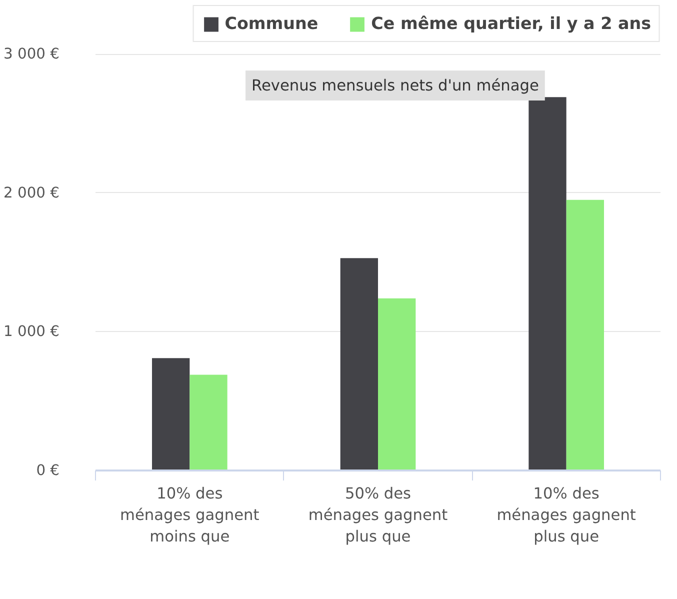 The image size is (677, 599). I want to click on legend-label: Ce même quartier, il y a 2 ans, so click(511, 23).